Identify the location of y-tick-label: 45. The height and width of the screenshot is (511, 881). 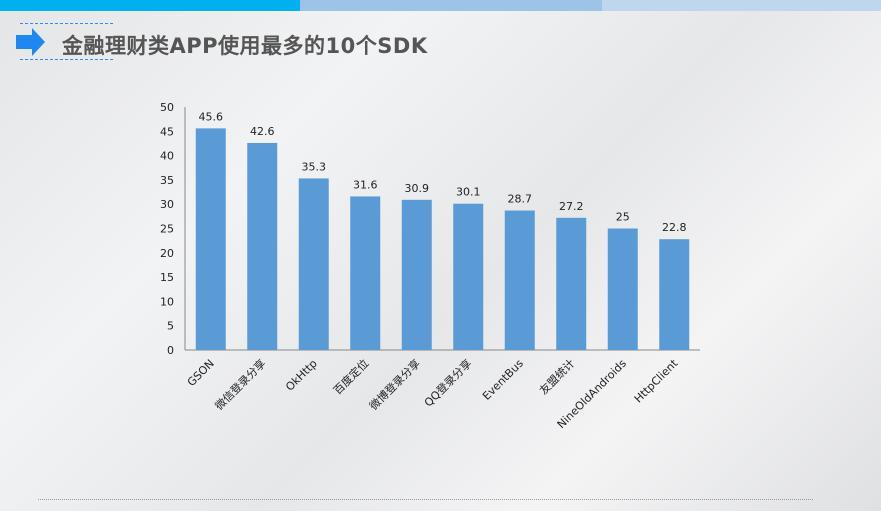
(167, 131).